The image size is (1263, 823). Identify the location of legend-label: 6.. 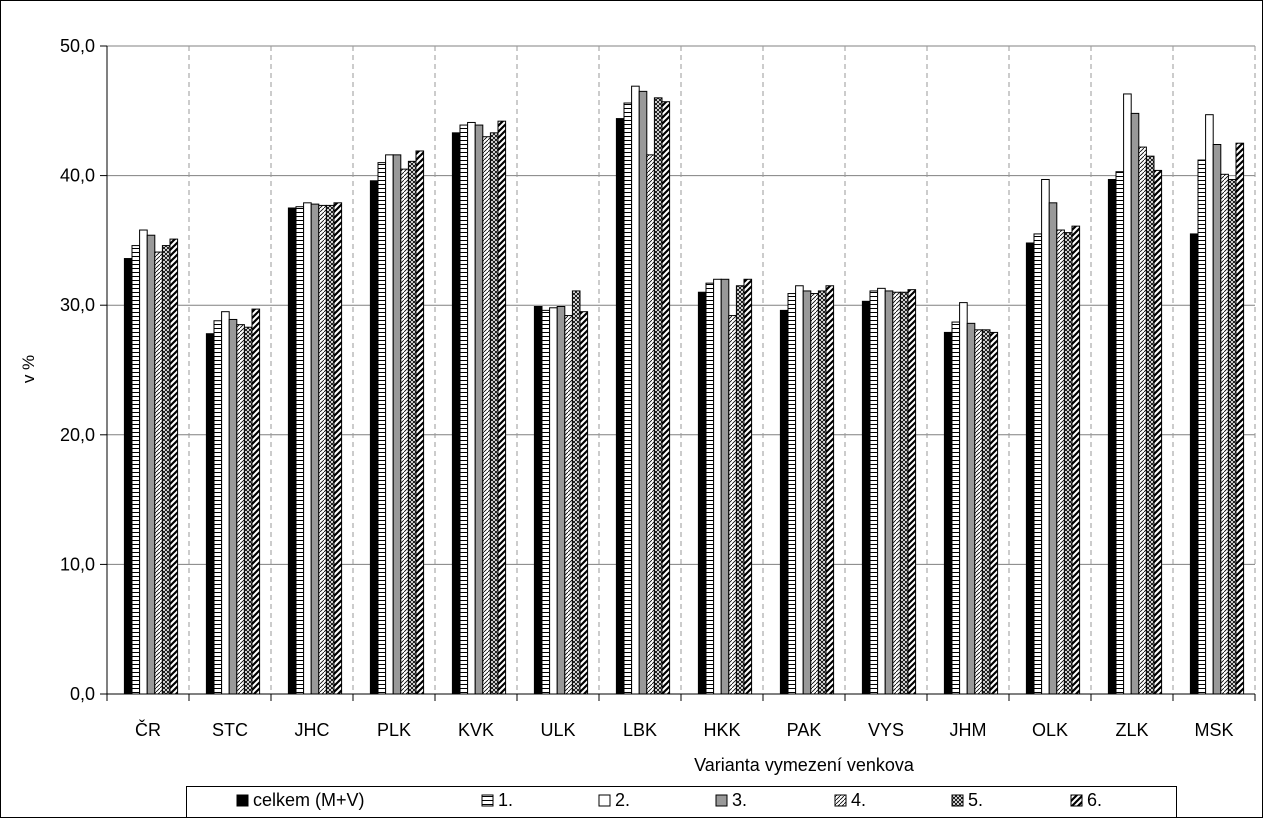
(1094, 800).